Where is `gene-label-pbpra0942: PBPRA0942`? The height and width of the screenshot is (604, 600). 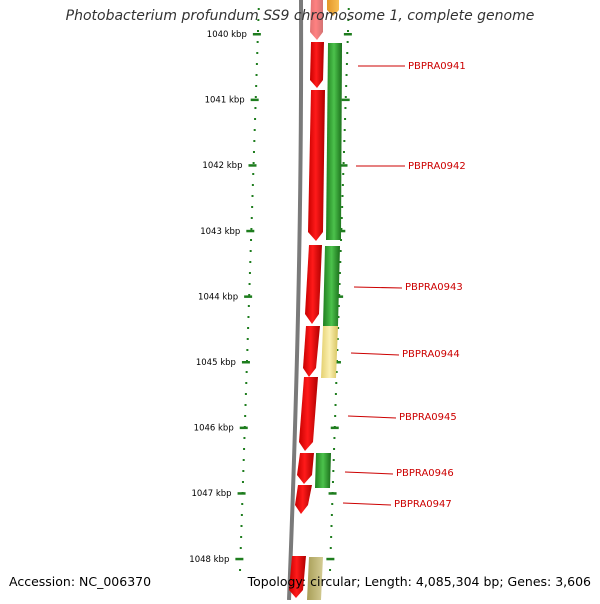
gene-label-pbpra0942: PBPRA0942 is located at coordinates (437, 166).